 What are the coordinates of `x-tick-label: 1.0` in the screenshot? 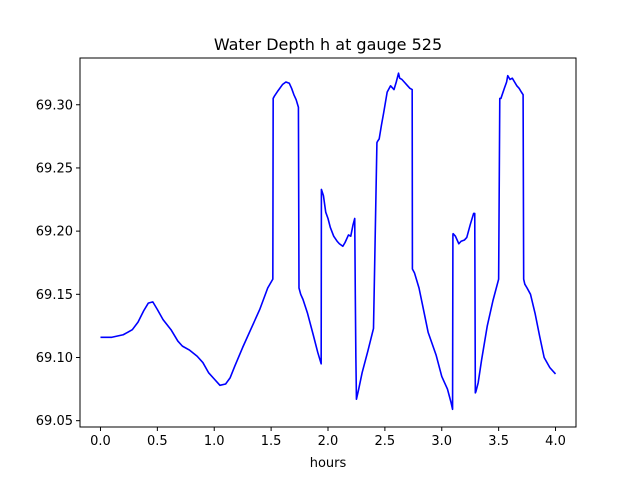 It's located at (214, 441).